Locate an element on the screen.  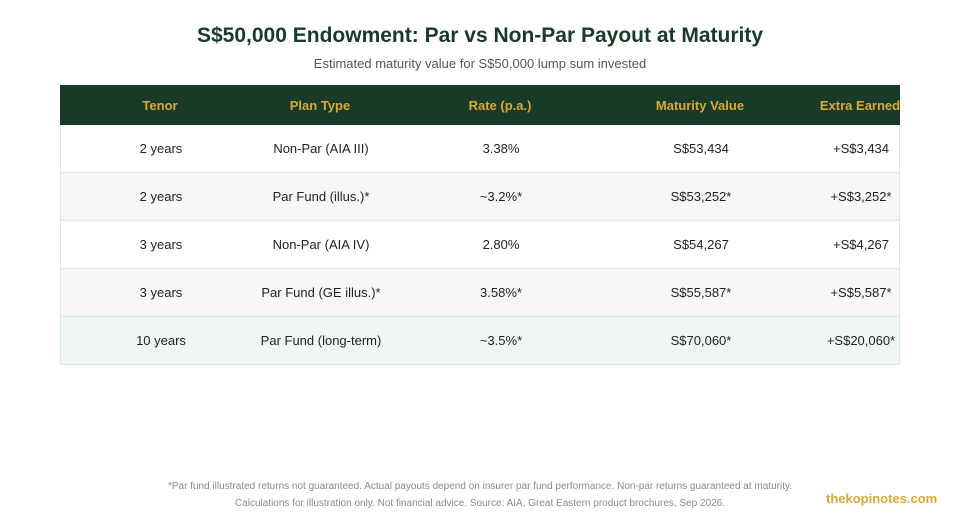
column-header-rate: Rate (p.a.) is located at coordinates (500, 105).